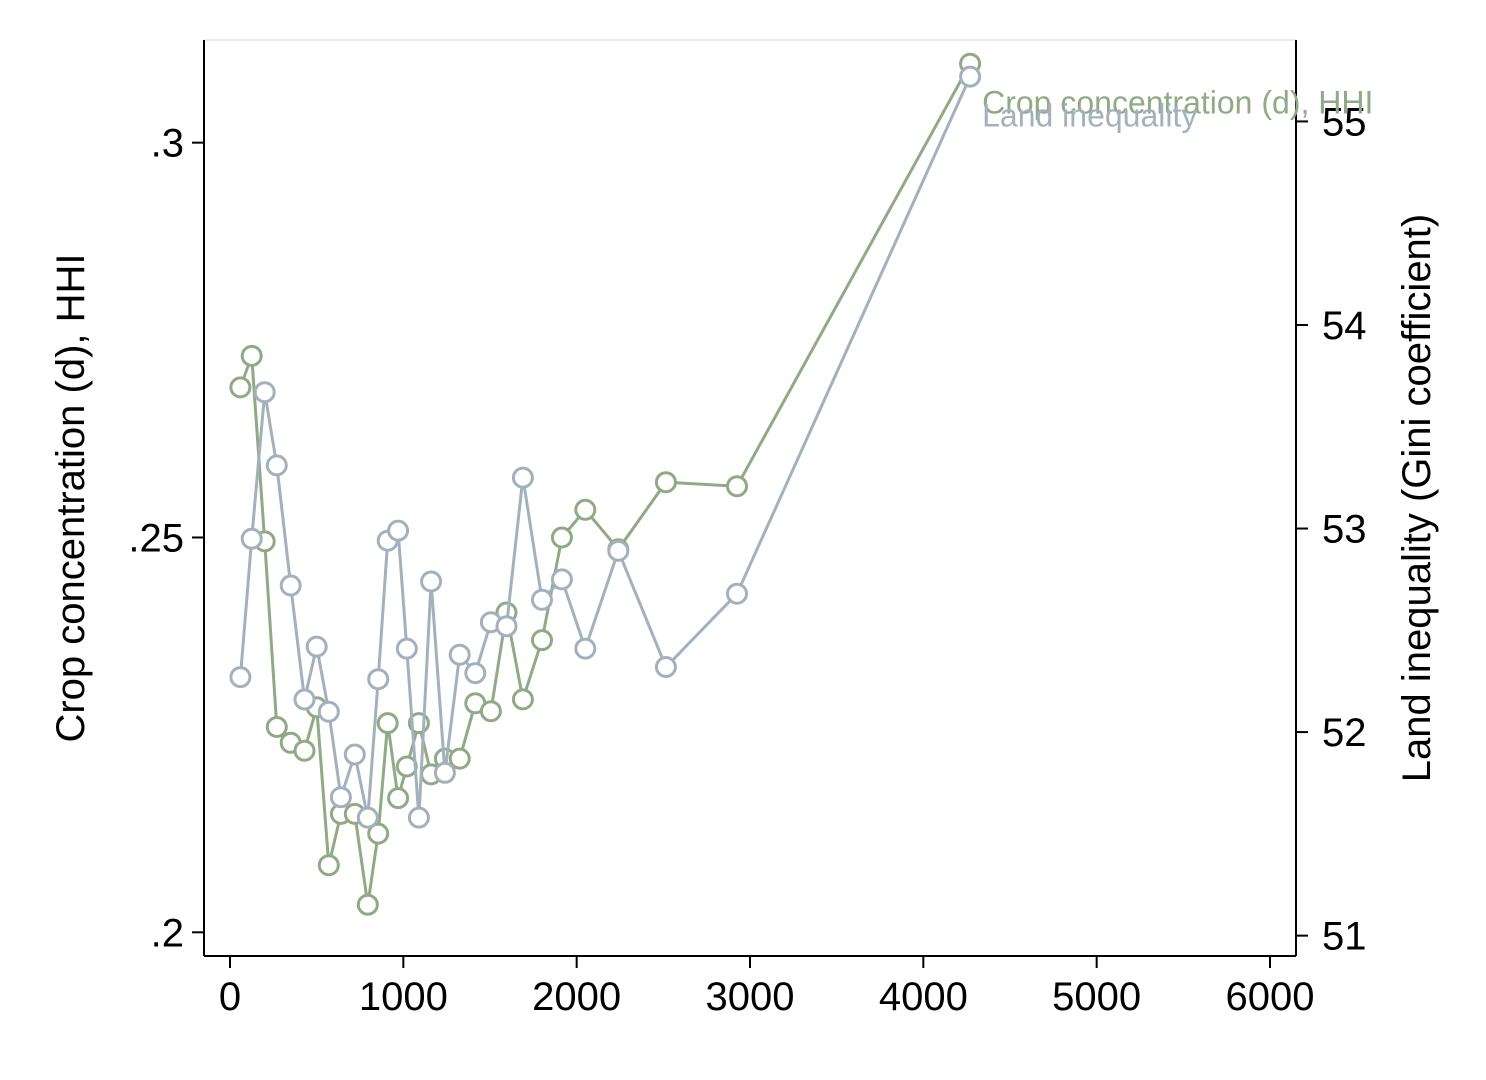  Describe the element at coordinates (1344, 937) in the screenshot. I see `y-right-tick-label: 51` at that location.